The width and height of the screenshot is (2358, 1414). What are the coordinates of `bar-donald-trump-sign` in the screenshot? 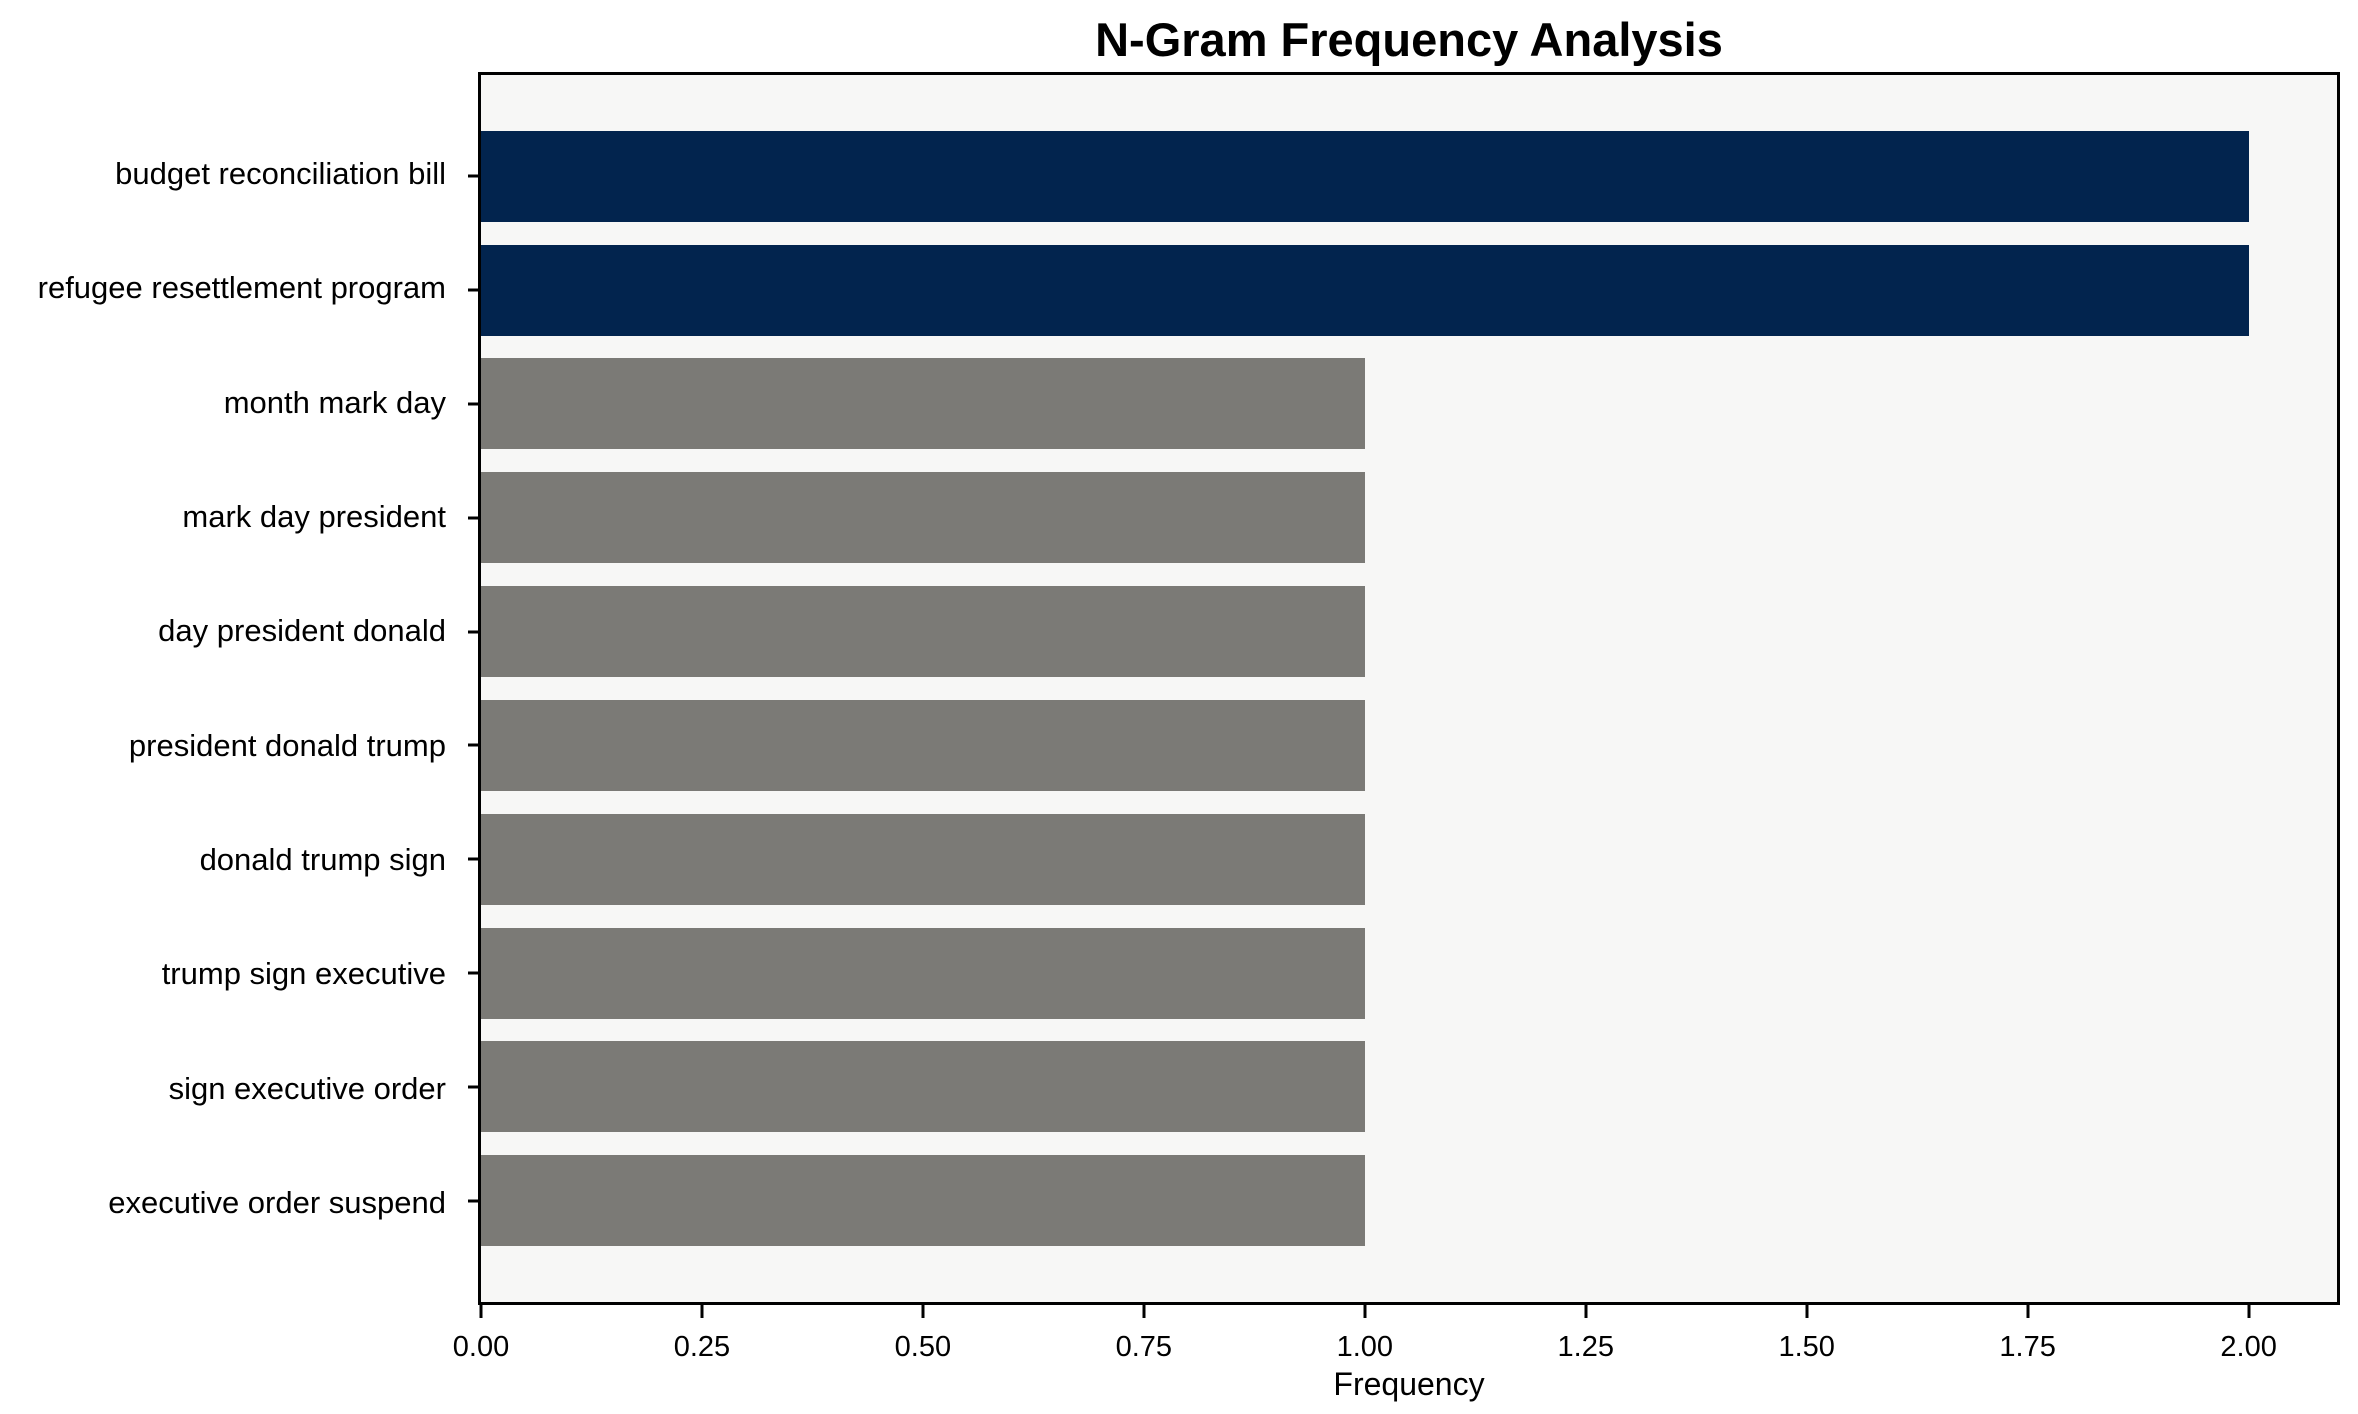 It's located at (923, 859).